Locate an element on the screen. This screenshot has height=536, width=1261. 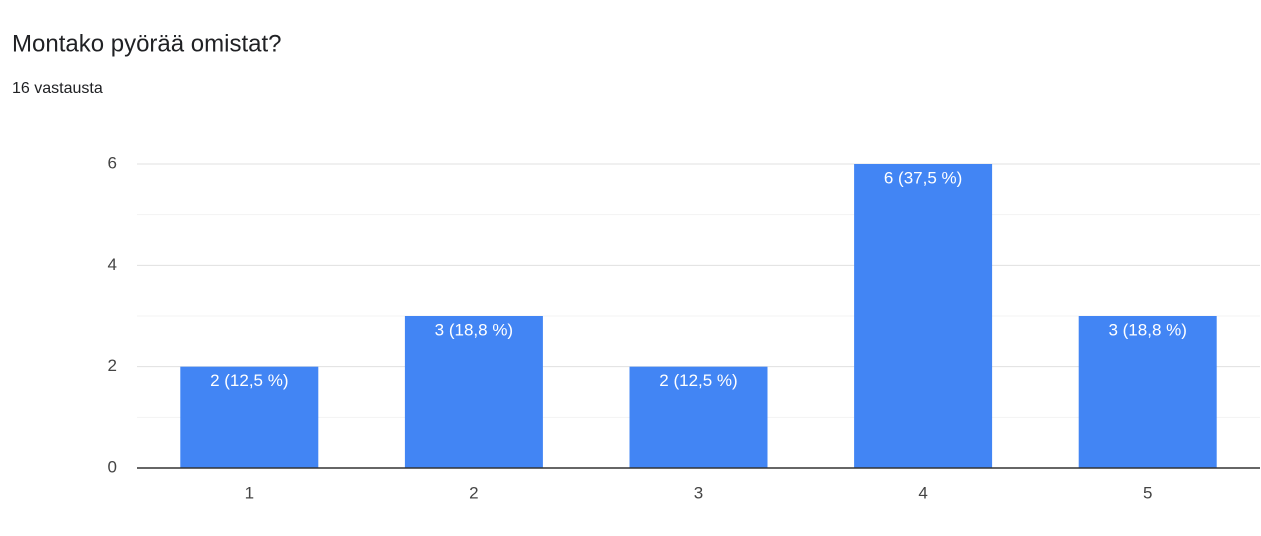
y-tick-label: 4 is located at coordinates (112, 264).